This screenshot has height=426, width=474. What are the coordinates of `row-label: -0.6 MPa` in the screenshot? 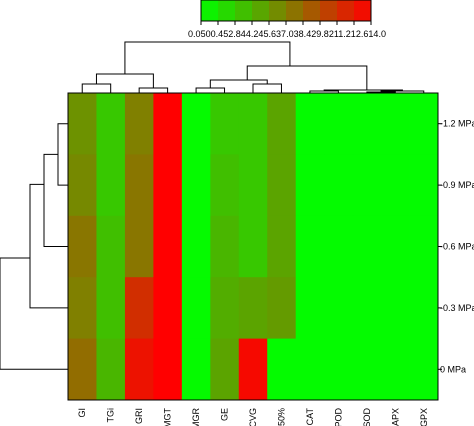 It's located at (457, 247).